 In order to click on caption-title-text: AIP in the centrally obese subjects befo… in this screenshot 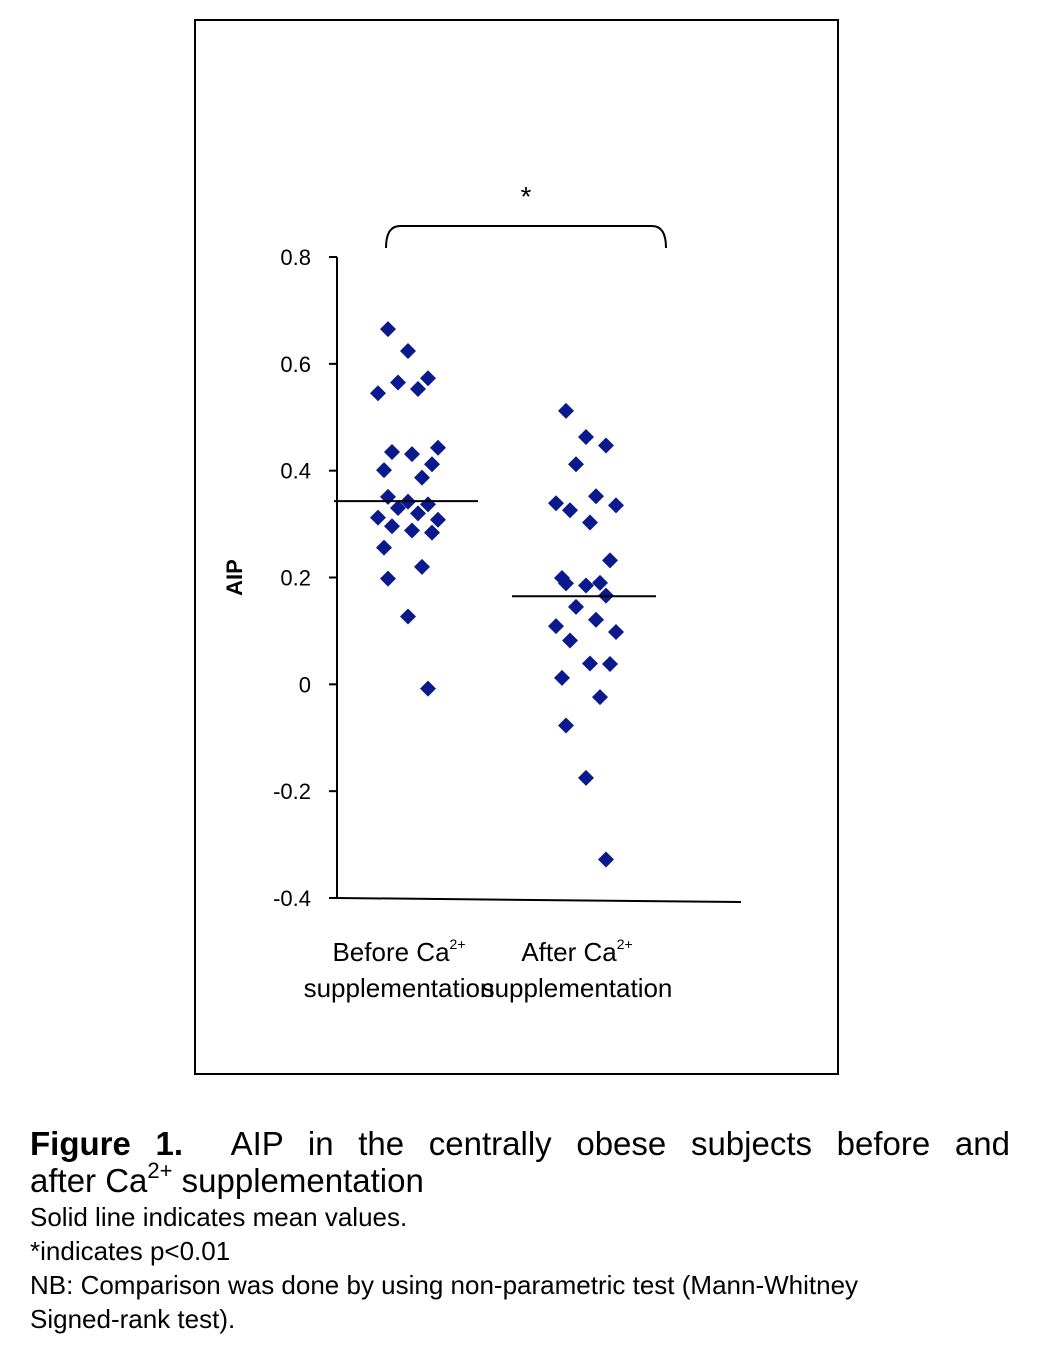, I will do `click(620, 1143)`.